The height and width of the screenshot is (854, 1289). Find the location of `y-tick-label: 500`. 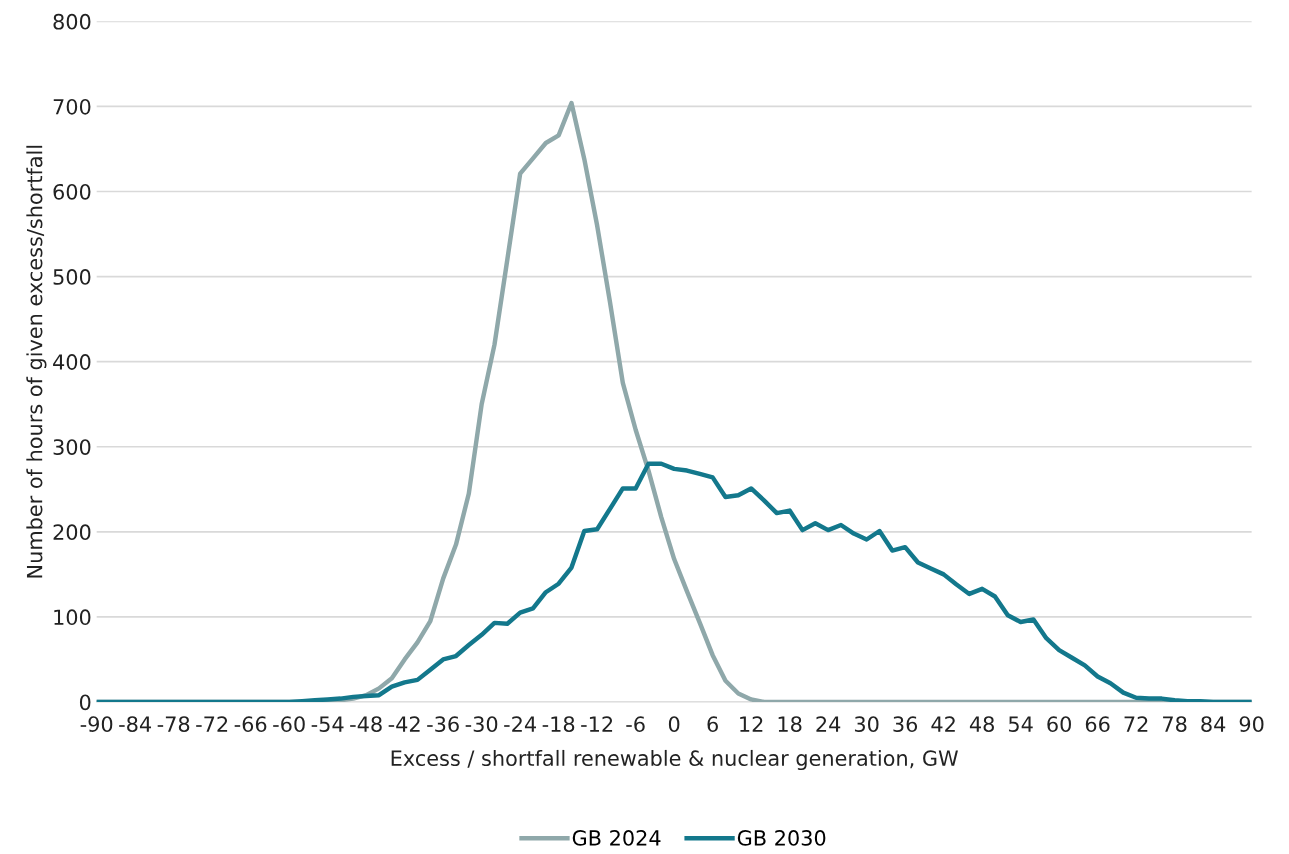

y-tick-label: 500 is located at coordinates (72, 277).